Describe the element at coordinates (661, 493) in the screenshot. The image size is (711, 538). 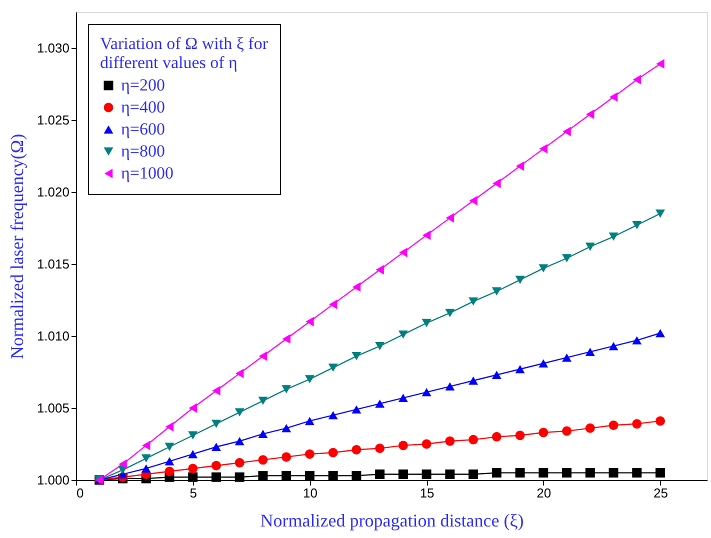
I see `x-tick-label: 25` at that location.